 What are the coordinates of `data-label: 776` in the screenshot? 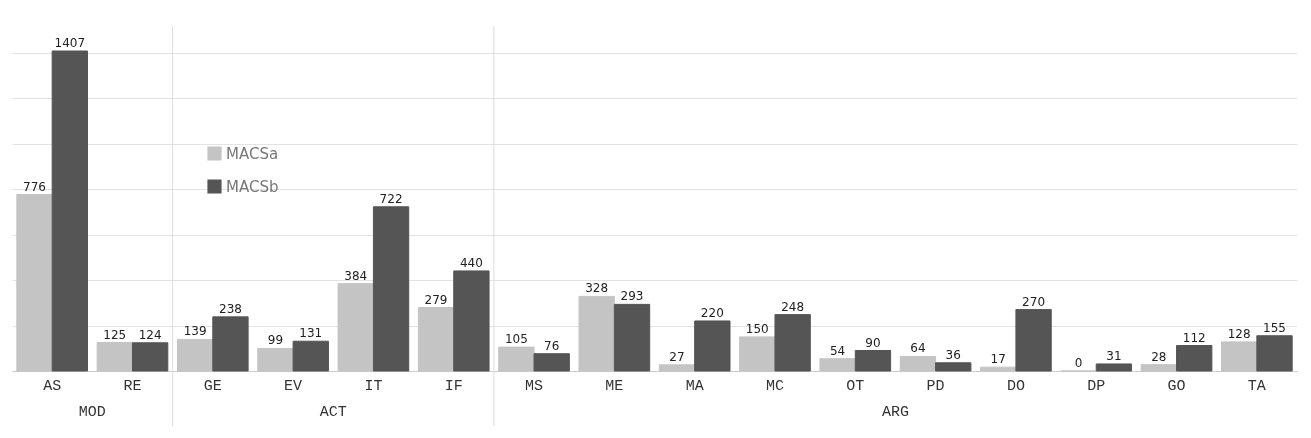 It's located at (34, 186).